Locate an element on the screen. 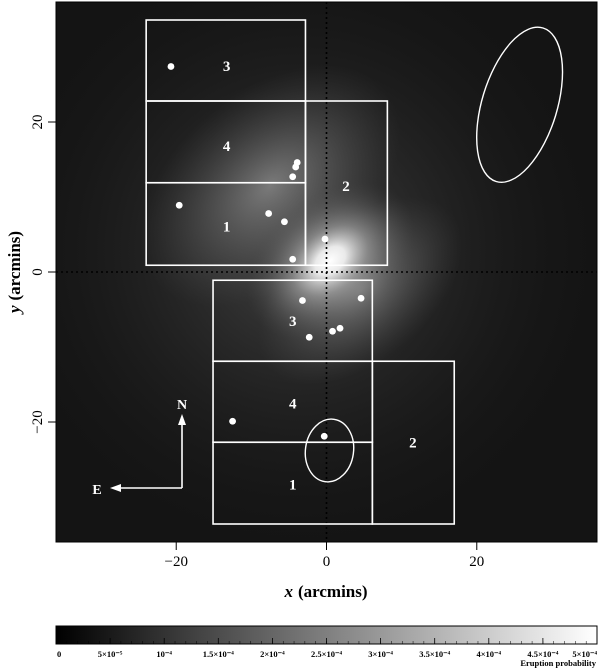 This screenshot has width=613, height=671. colorbar-tick-label: 0 is located at coordinates (59, 654).